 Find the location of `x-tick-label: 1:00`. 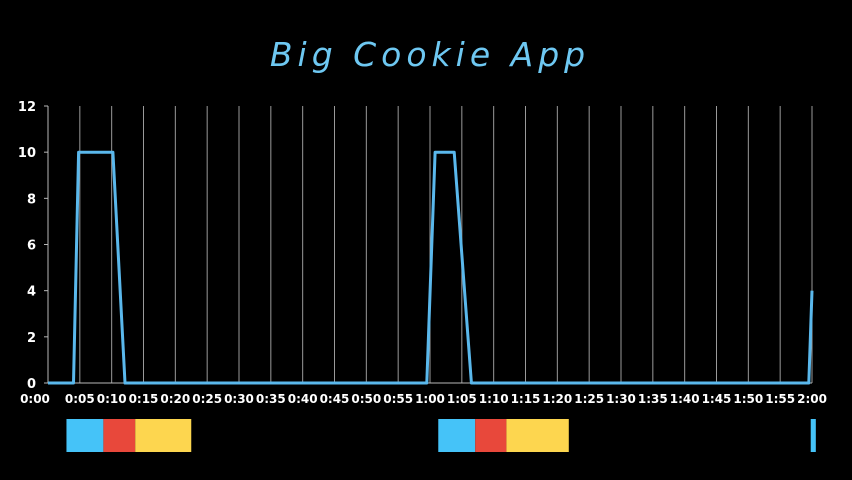

x-tick-label: 1:00 is located at coordinates (430, 399).